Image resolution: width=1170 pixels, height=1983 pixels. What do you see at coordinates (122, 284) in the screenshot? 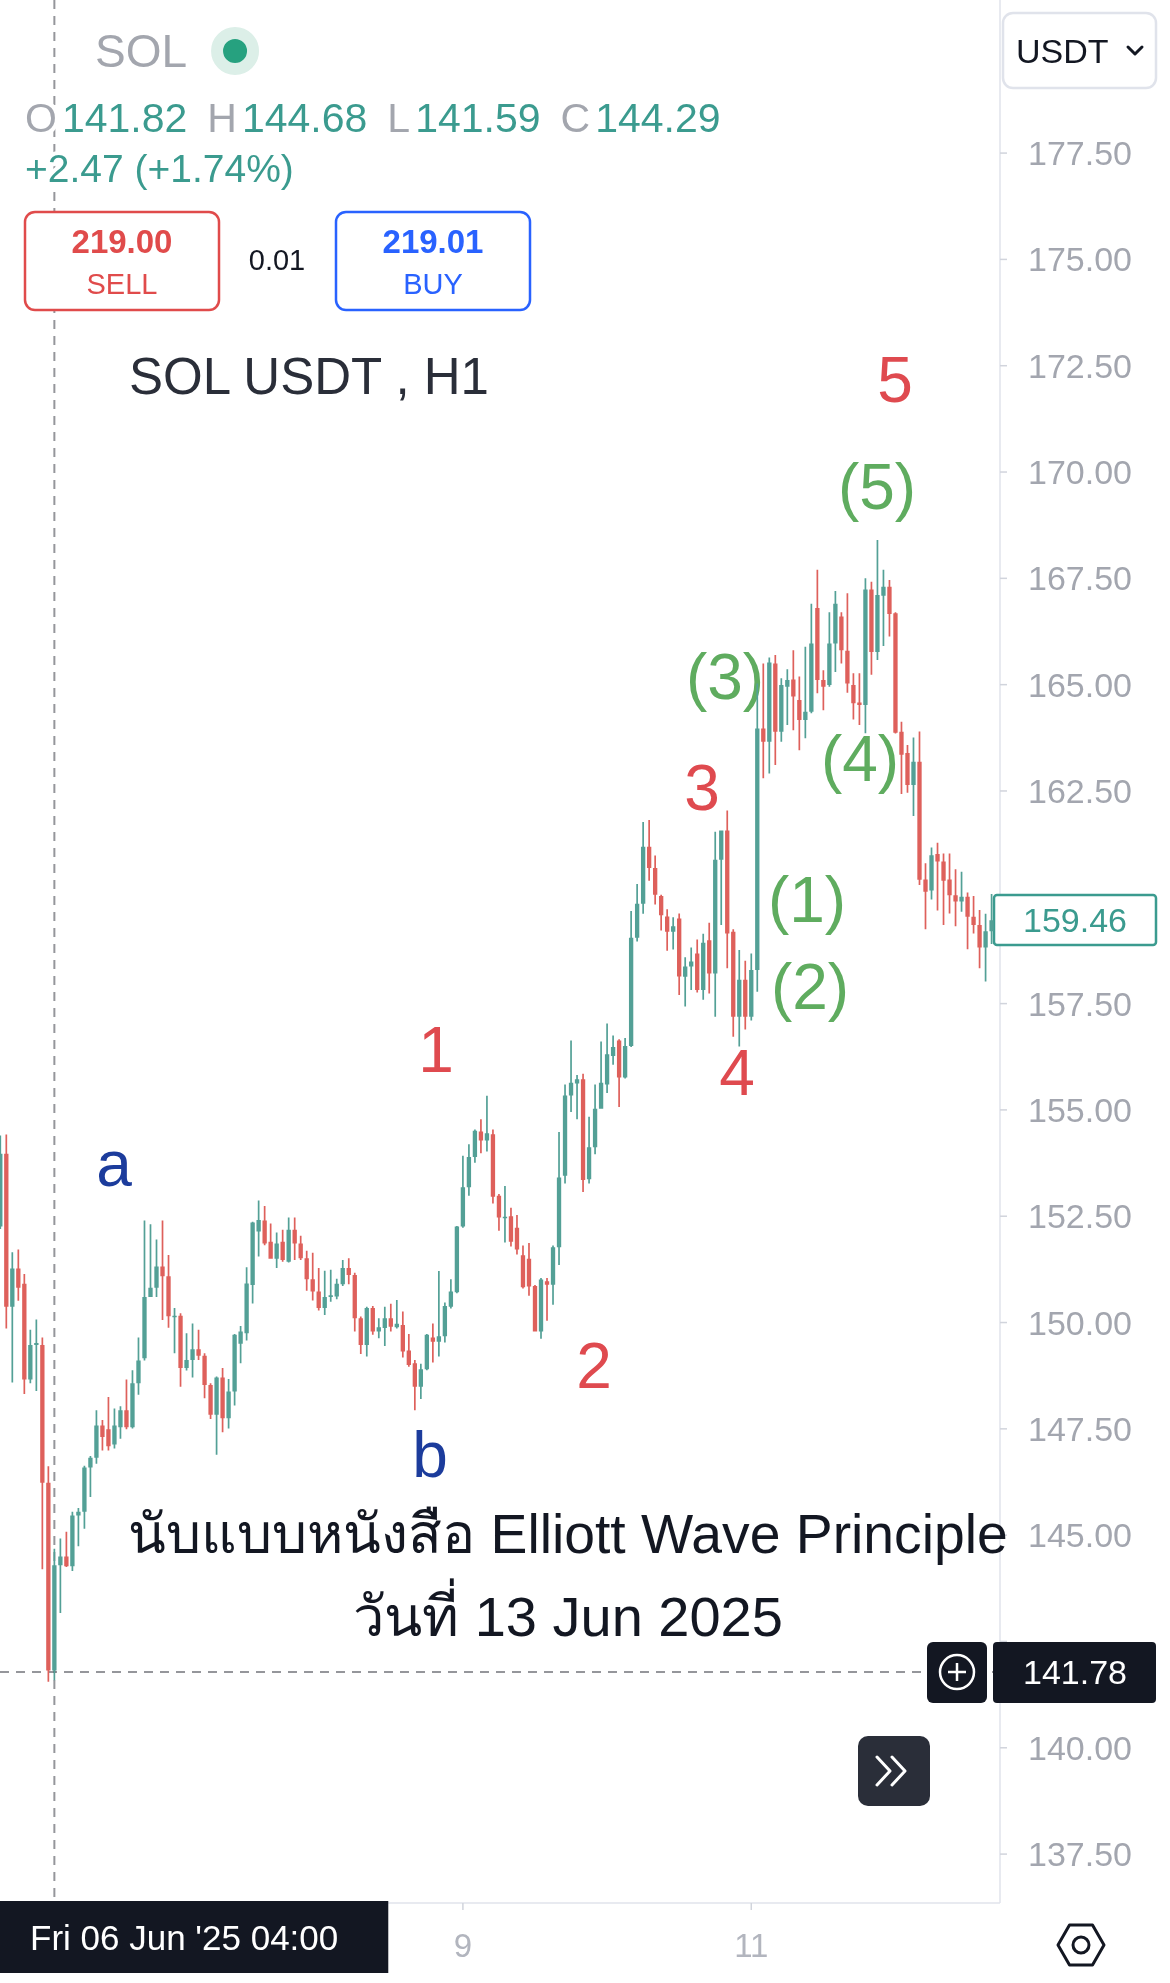
I see `annotation: SELL` at bounding box center [122, 284].